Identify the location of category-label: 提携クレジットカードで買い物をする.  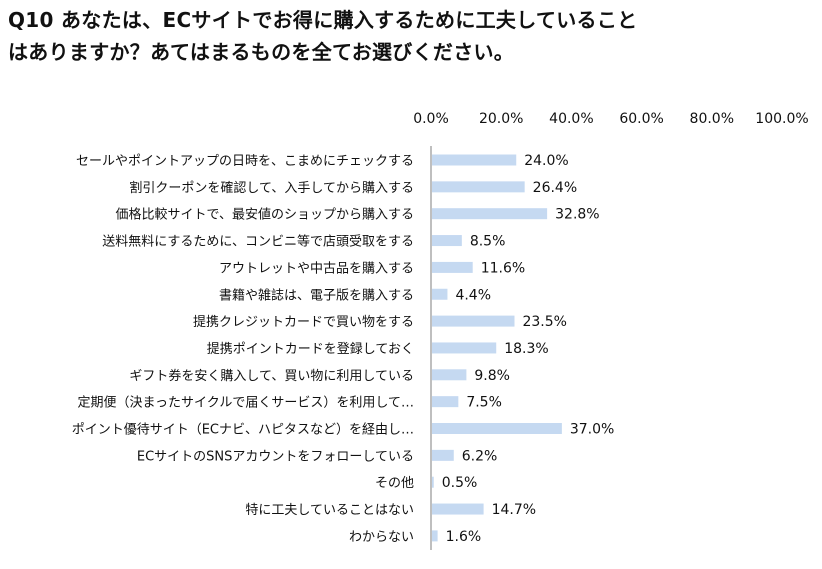
(303, 322).